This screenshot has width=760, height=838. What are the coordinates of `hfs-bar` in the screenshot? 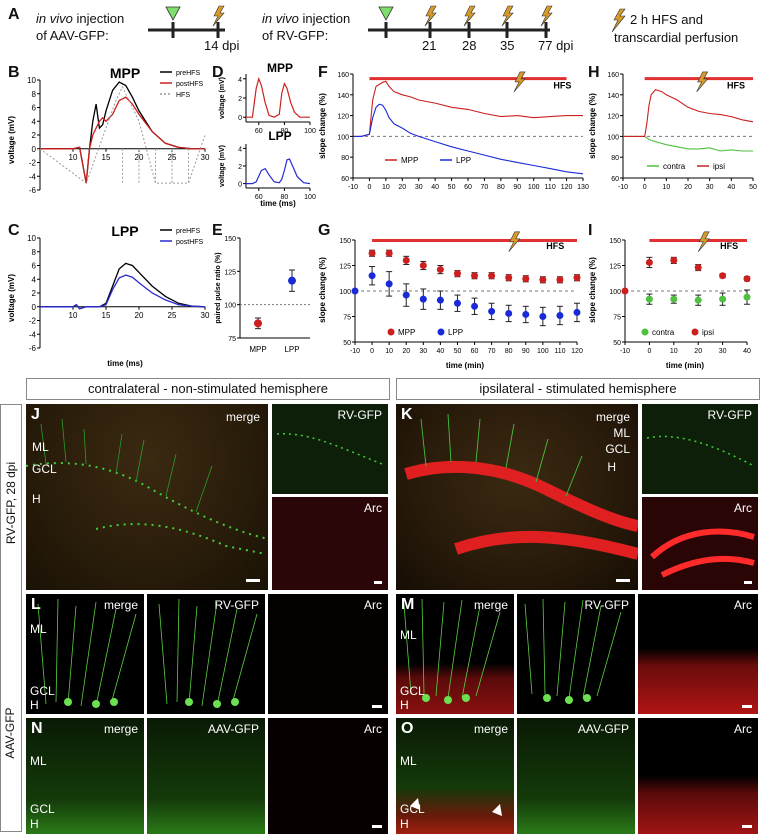 It's located at (698, 240).